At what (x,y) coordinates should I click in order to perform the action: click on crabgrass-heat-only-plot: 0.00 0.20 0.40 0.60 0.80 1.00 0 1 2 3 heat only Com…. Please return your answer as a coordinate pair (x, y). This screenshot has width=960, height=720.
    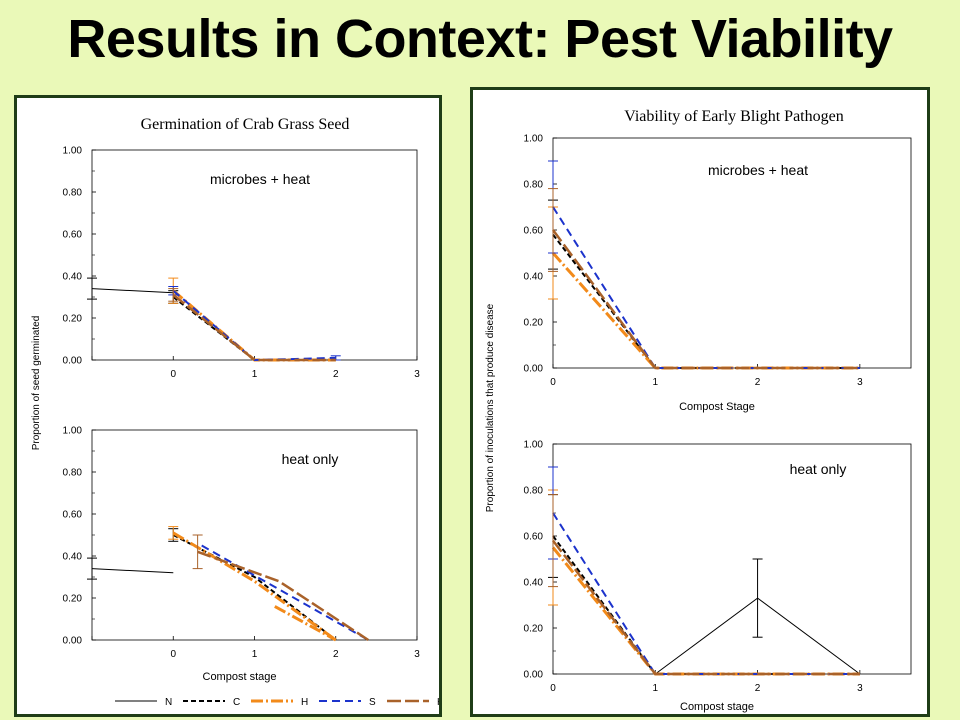
    Looking at the image, I should click on (242, 555).